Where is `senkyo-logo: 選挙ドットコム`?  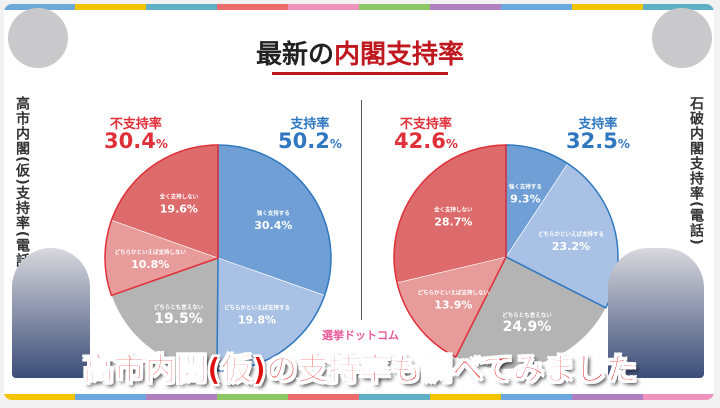 senkyo-logo: 選挙ドットコム is located at coordinates (360, 335).